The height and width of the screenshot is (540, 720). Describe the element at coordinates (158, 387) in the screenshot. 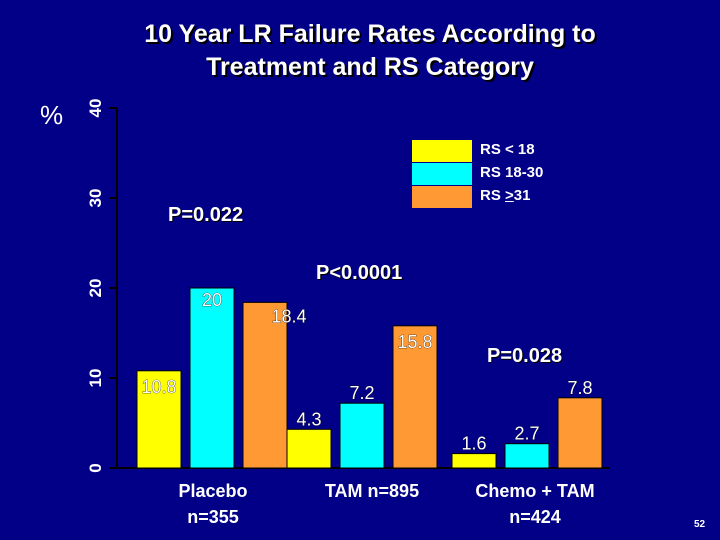

I see `data-label-rs-low-group-1: 10.8` at that location.